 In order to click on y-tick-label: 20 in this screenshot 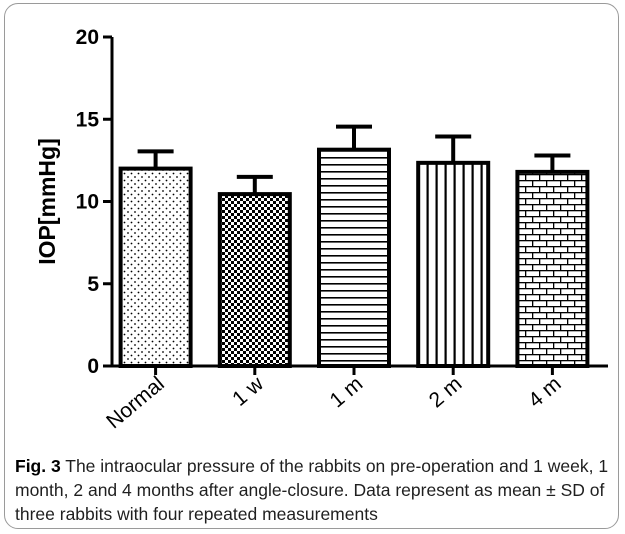, I will do `click(87, 37)`.